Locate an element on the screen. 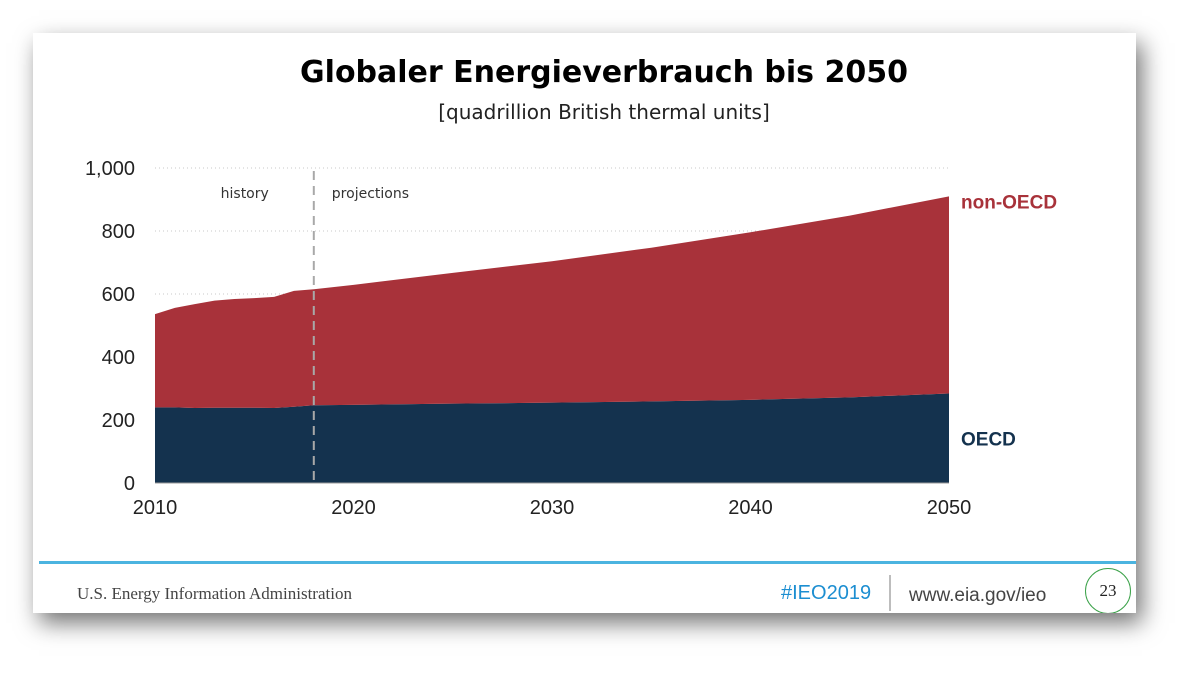 This screenshot has width=1202, height=679. chart-subtitle: [quadrillion British thermal units] is located at coordinates (604, 112).